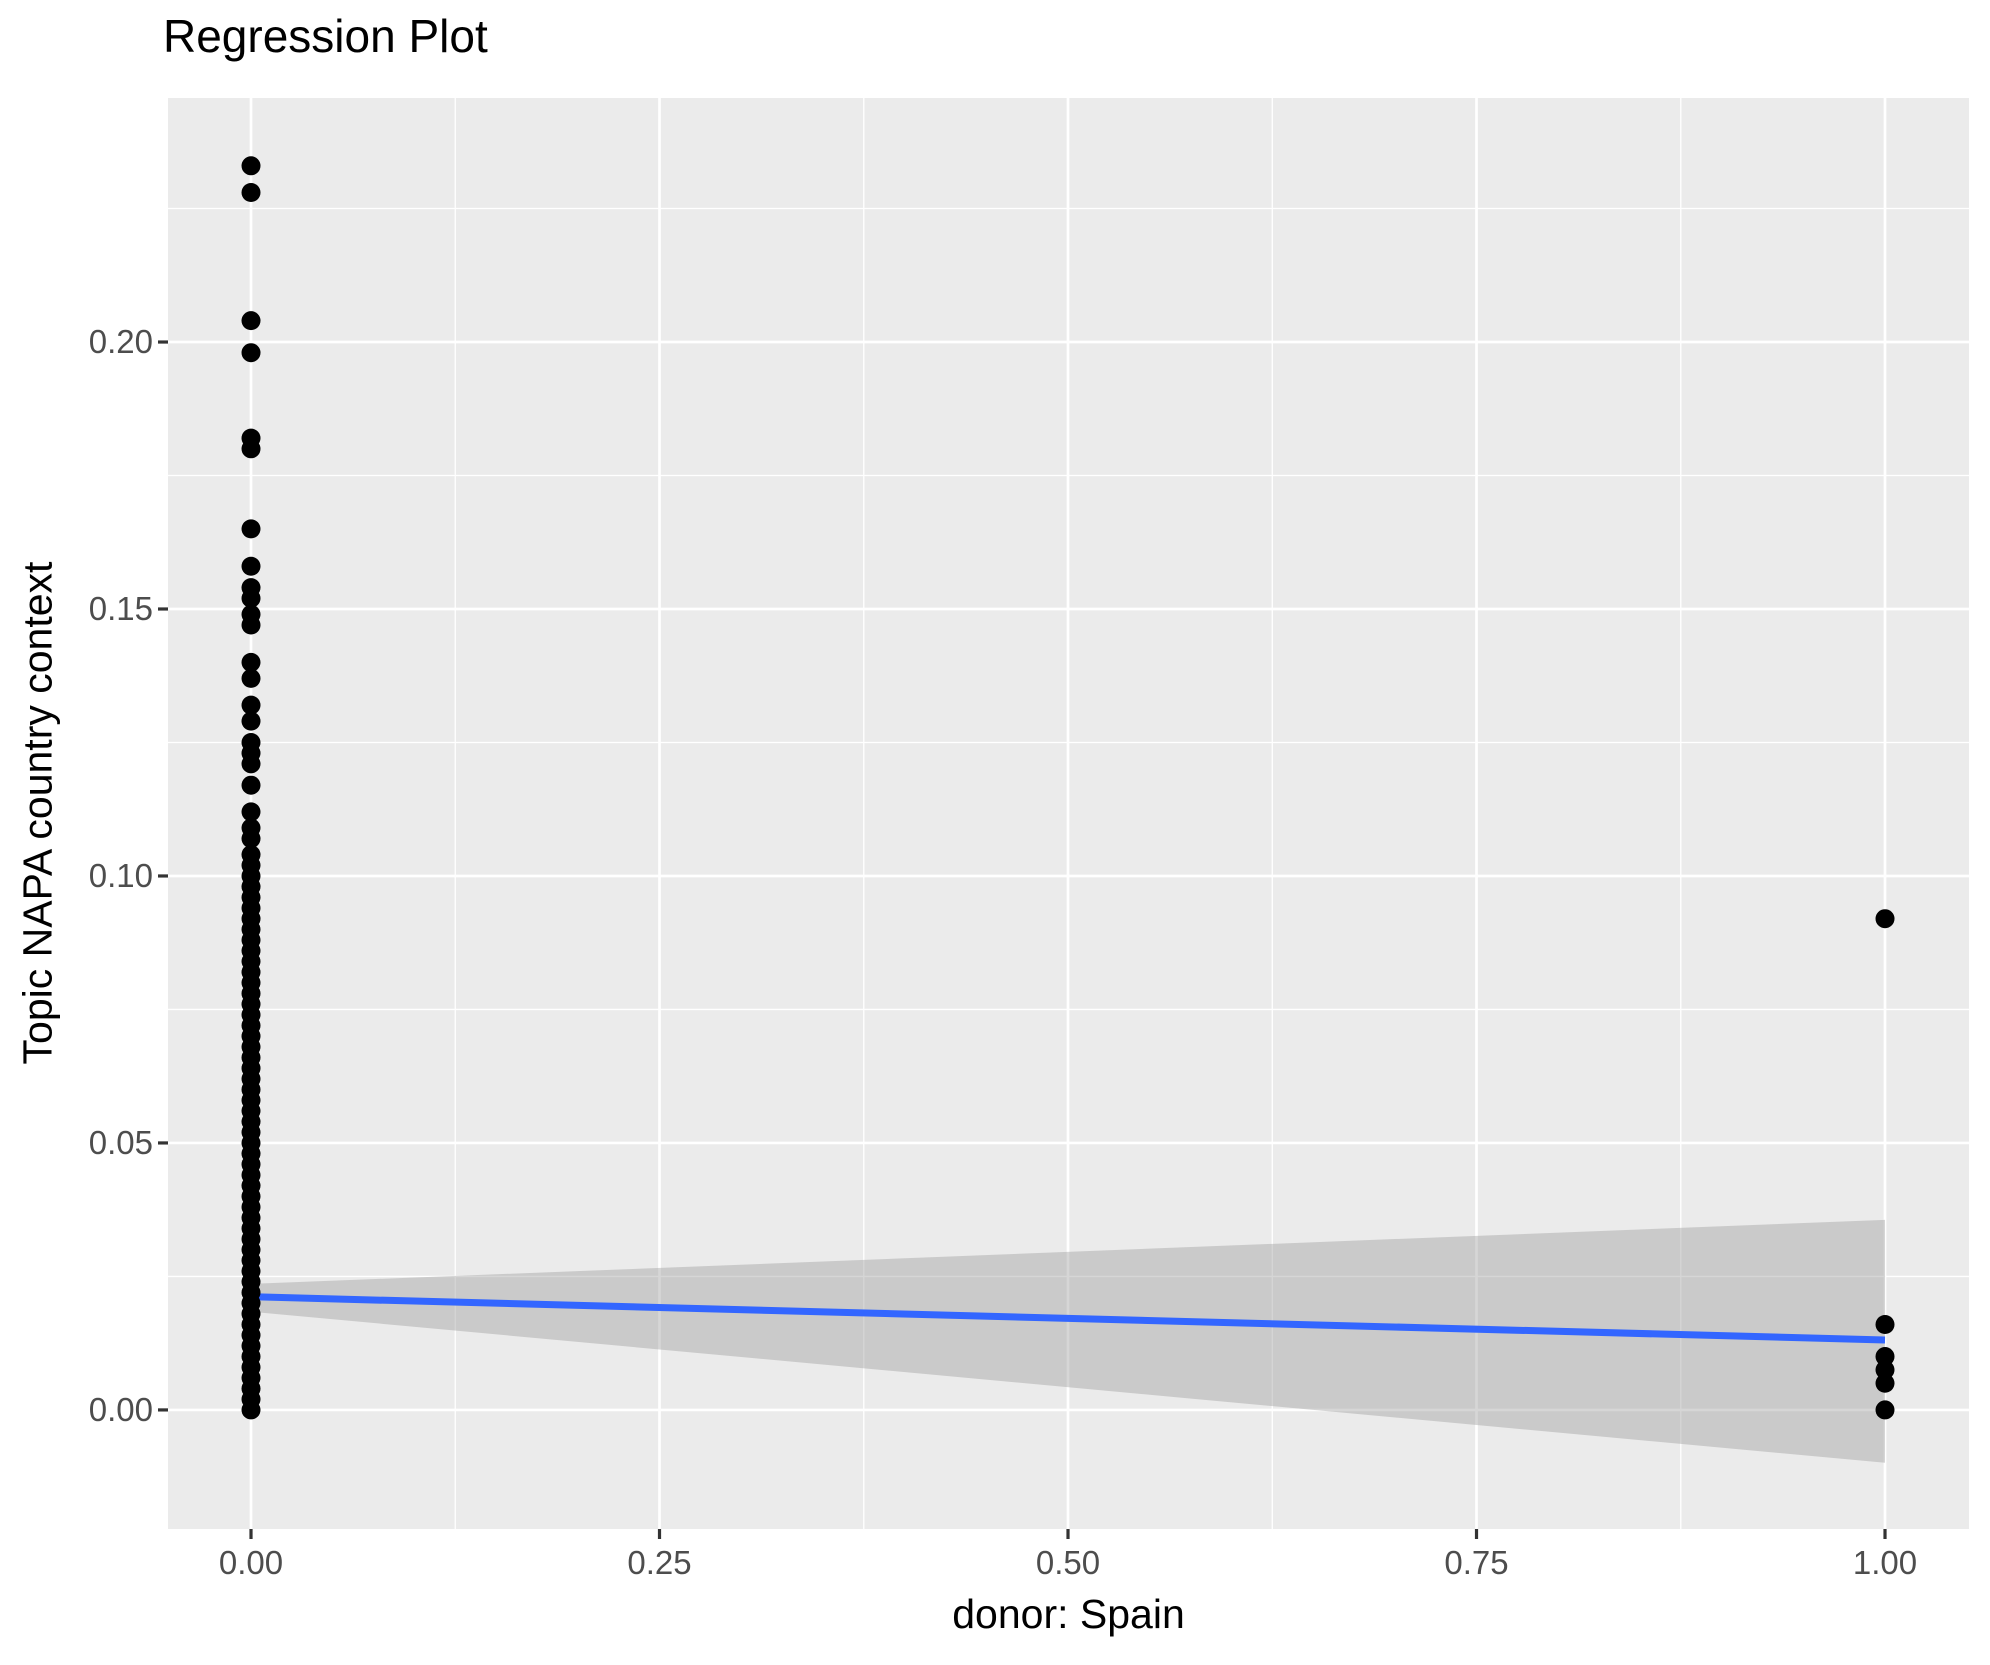 The height and width of the screenshot is (1665, 1990). I want to click on y-tick-label: 0.00, so click(120, 1409).